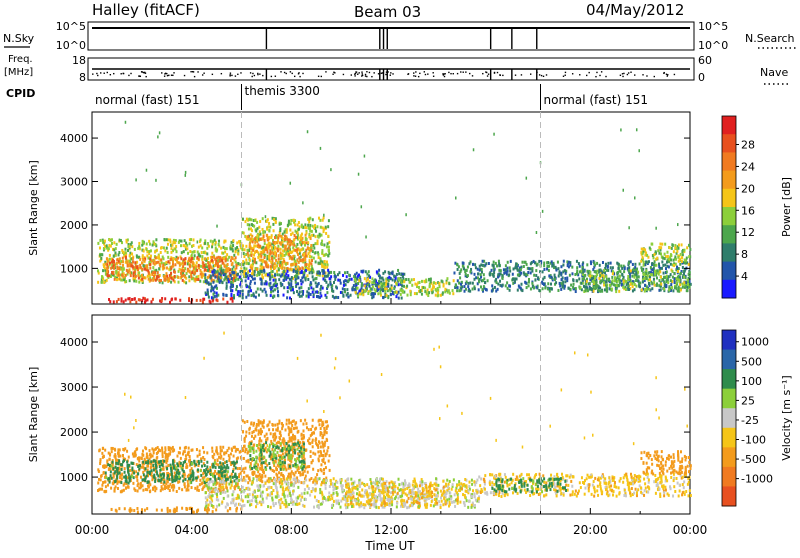  I want to click on colorbar-swatch, so click(729, 234).